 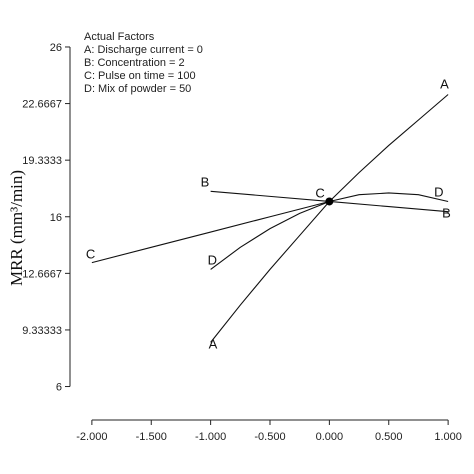 What do you see at coordinates (42, 105) in the screenshot?
I see `y-tick-label: 22.6667` at bounding box center [42, 105].